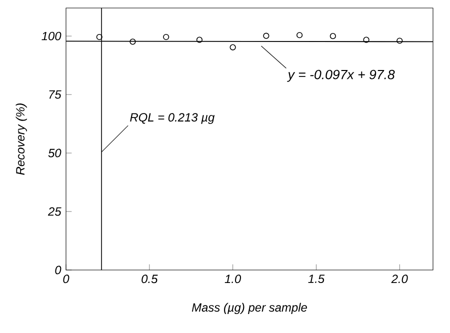 The image size is (450, 333). Describe the element at coordinates (58, 270) in the screenshot. I see `y-tick-label: 0` at that location.